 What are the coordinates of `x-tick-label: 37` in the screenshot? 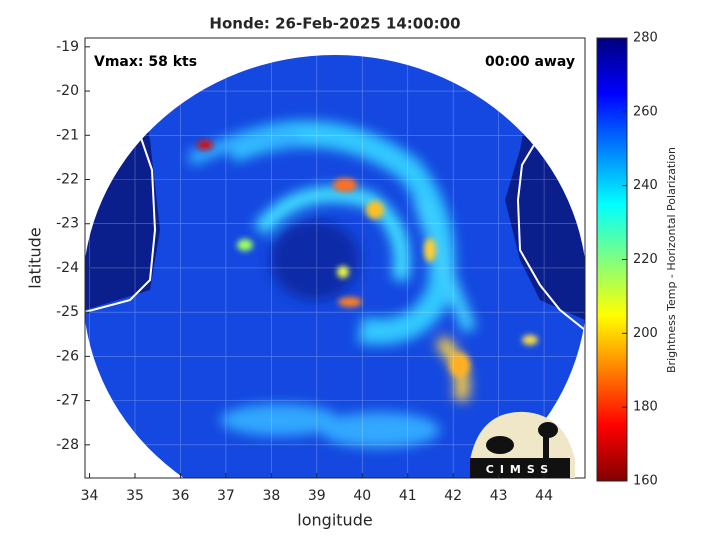 It's located at (226, 496).